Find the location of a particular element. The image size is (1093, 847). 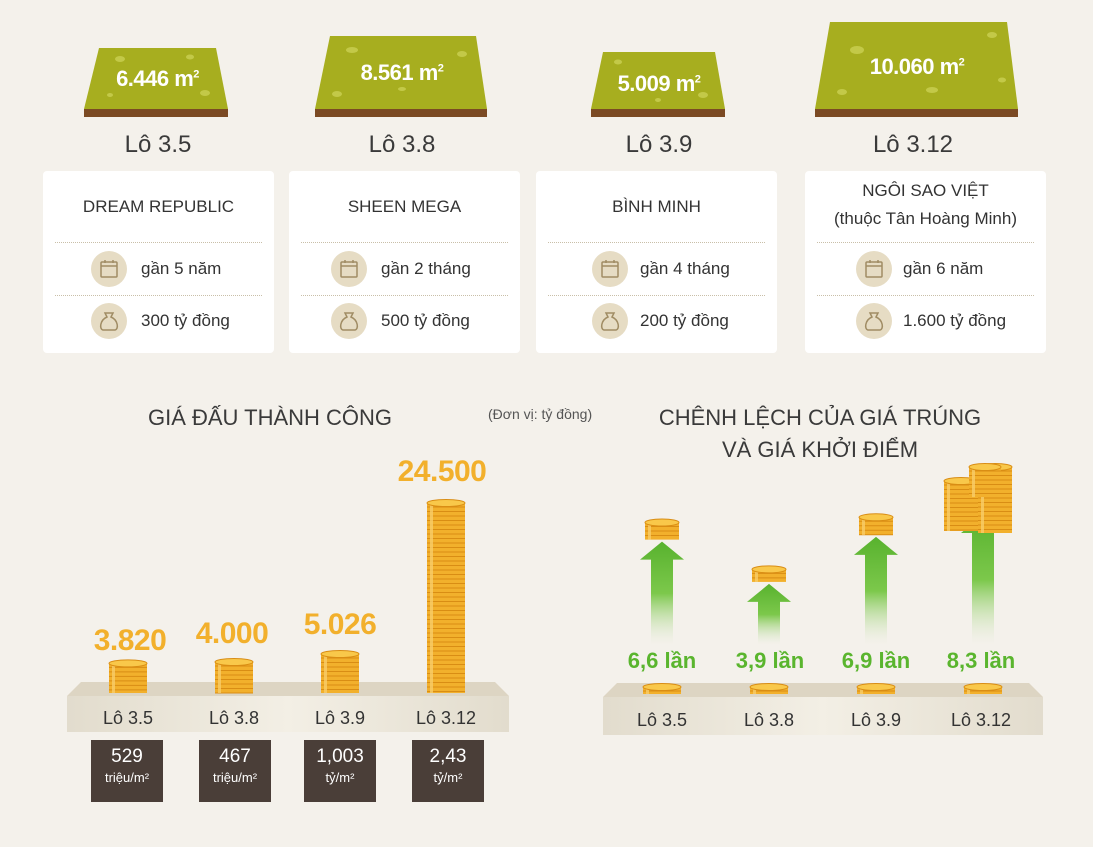

price-xlabel-3-8: Lô 3.8 is located at coordinates (234, 718).